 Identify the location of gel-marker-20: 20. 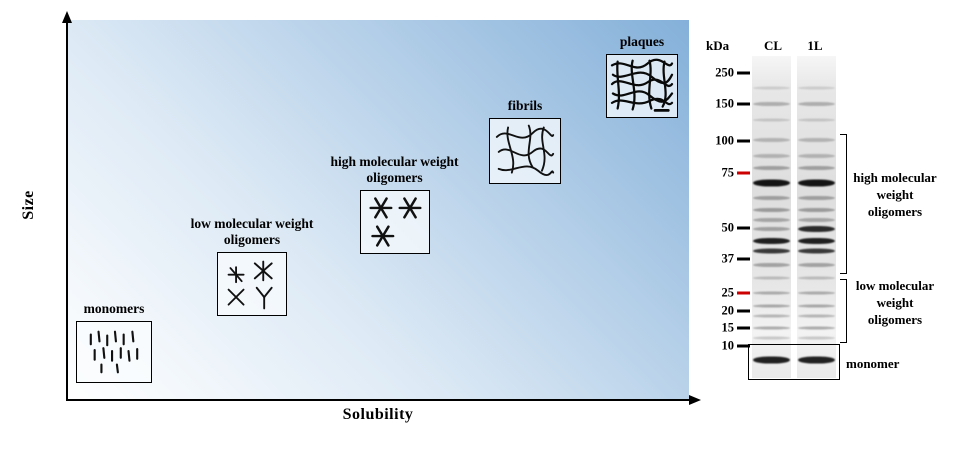
(725, 311).